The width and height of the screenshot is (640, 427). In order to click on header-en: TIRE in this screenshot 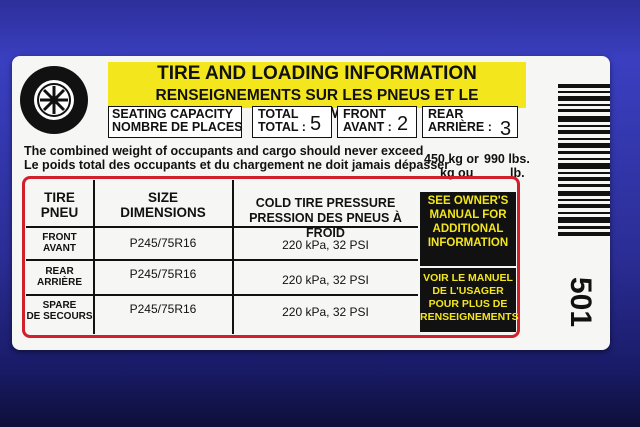, I will do `click(59, 197)`.